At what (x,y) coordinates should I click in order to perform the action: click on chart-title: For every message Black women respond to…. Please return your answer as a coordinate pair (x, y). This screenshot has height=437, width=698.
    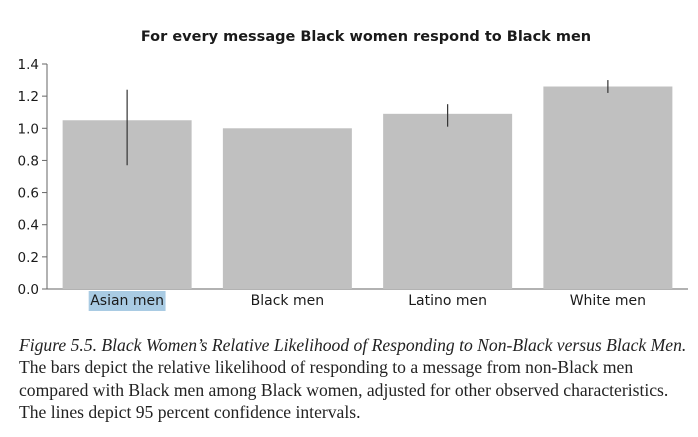
    Looking at the image, I should click on (366, 37).